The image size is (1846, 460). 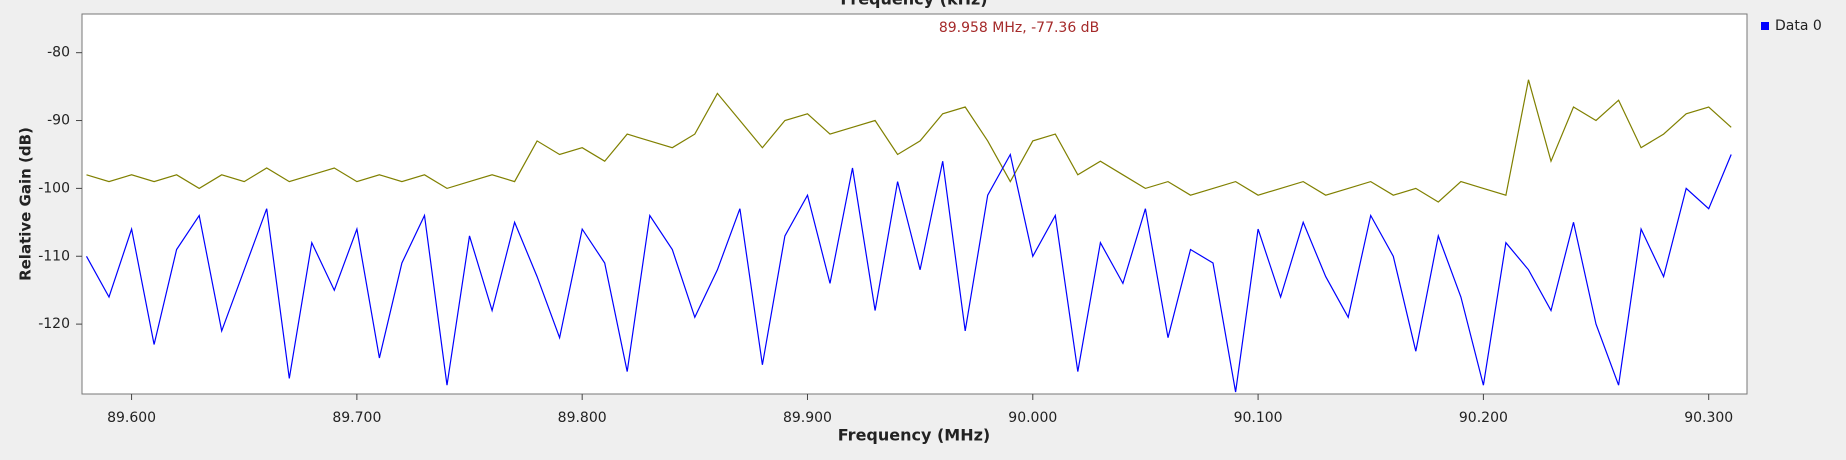 What do you see at coordinates (54, 256) in the screenshot?
I see `y-tick-label: -110` at bounding box center [54, 256].